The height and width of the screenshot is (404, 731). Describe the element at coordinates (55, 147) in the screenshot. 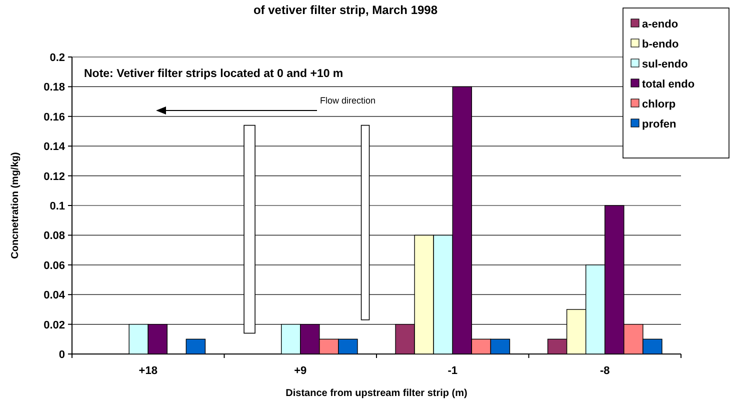

I see `y-tick-label: 0.14` at that location.